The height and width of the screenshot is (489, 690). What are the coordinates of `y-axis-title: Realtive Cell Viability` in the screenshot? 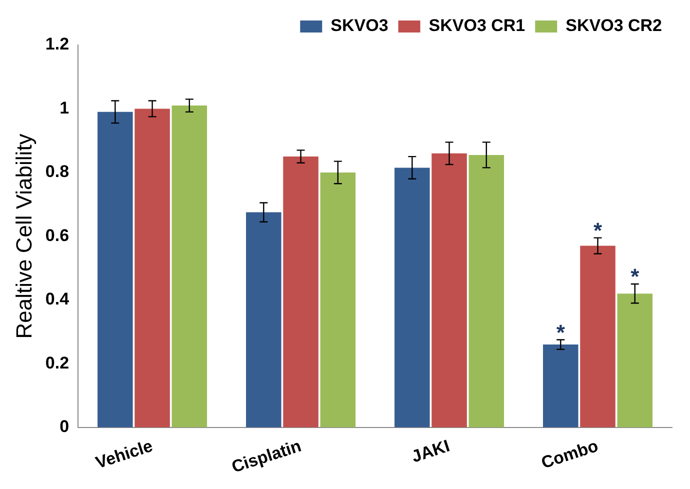 It's located at (23, 236).